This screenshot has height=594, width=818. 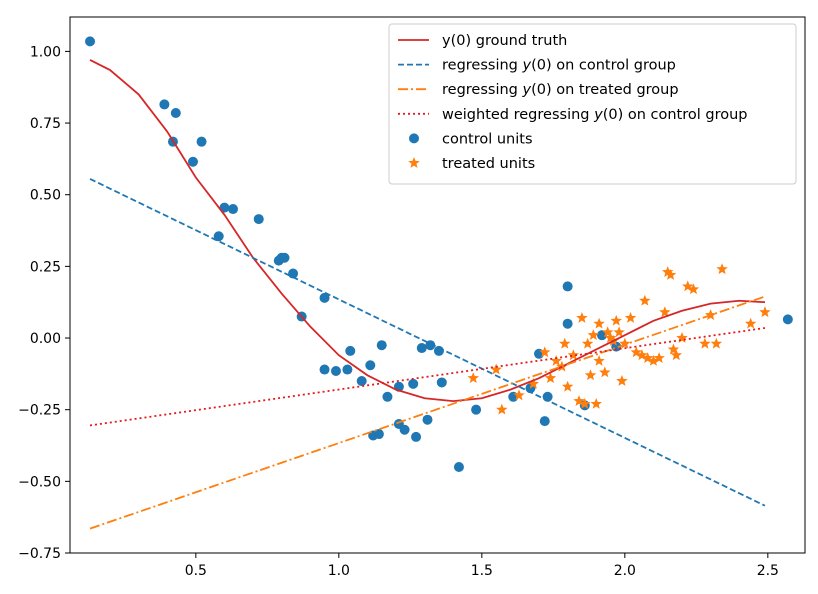 What do you see at coordinates (45, 124) in the screenshot?
I see `y-tick-label: 0.75` at bounding box center [45, 124].